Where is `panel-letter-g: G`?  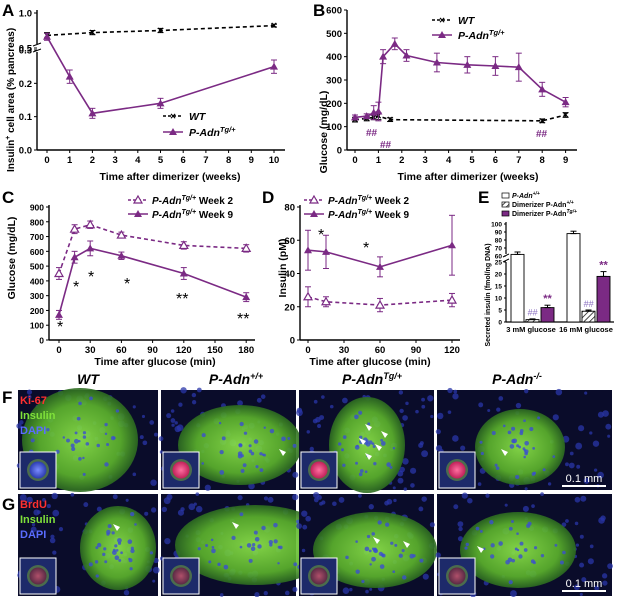
panel-letter-g: G is located at coordinates (8, 504).